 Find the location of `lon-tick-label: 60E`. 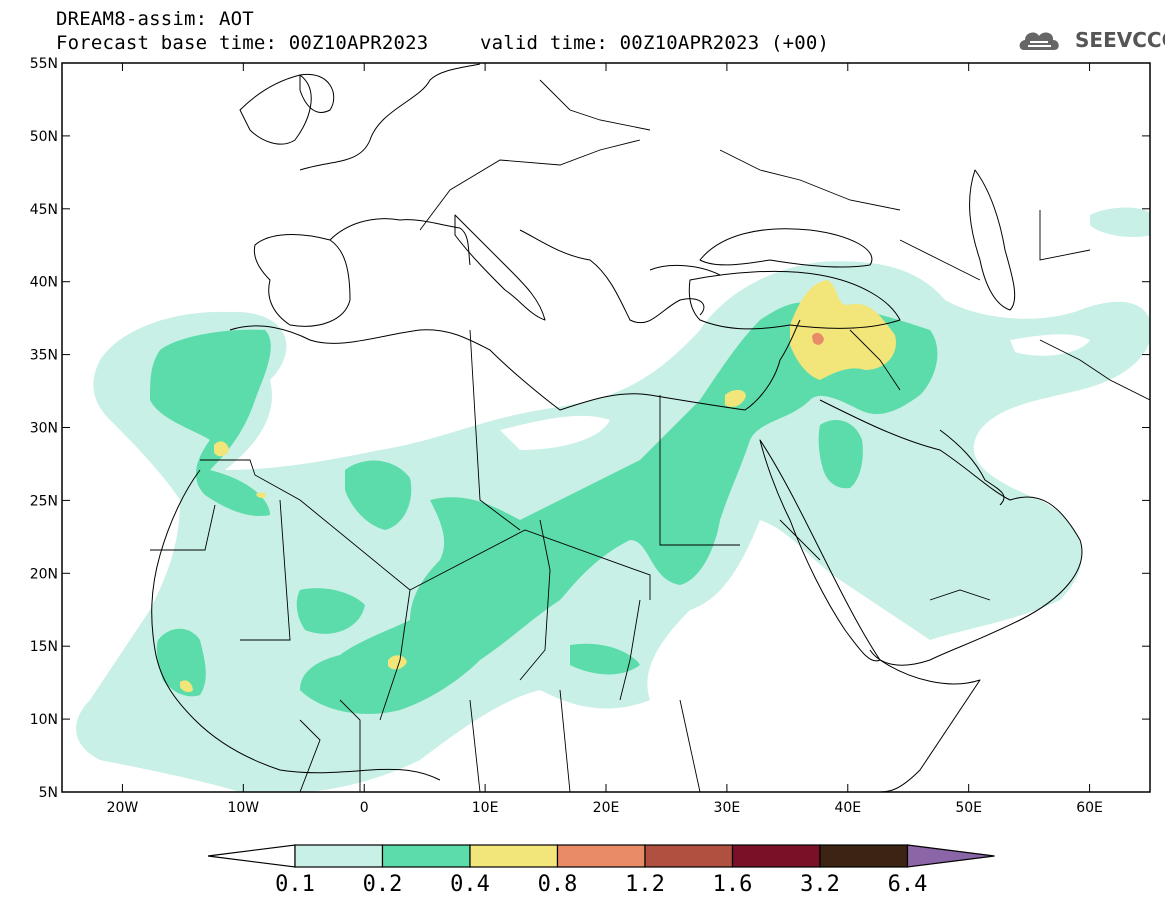

lon-tick-label: 60E is located at coordinates (1089, 808).